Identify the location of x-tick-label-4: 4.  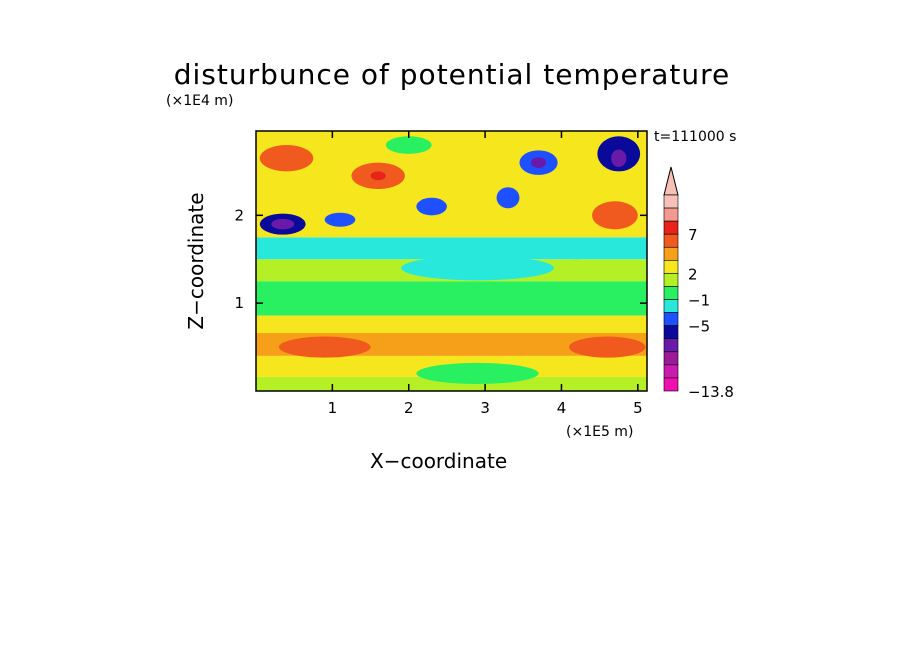
(562, 408).